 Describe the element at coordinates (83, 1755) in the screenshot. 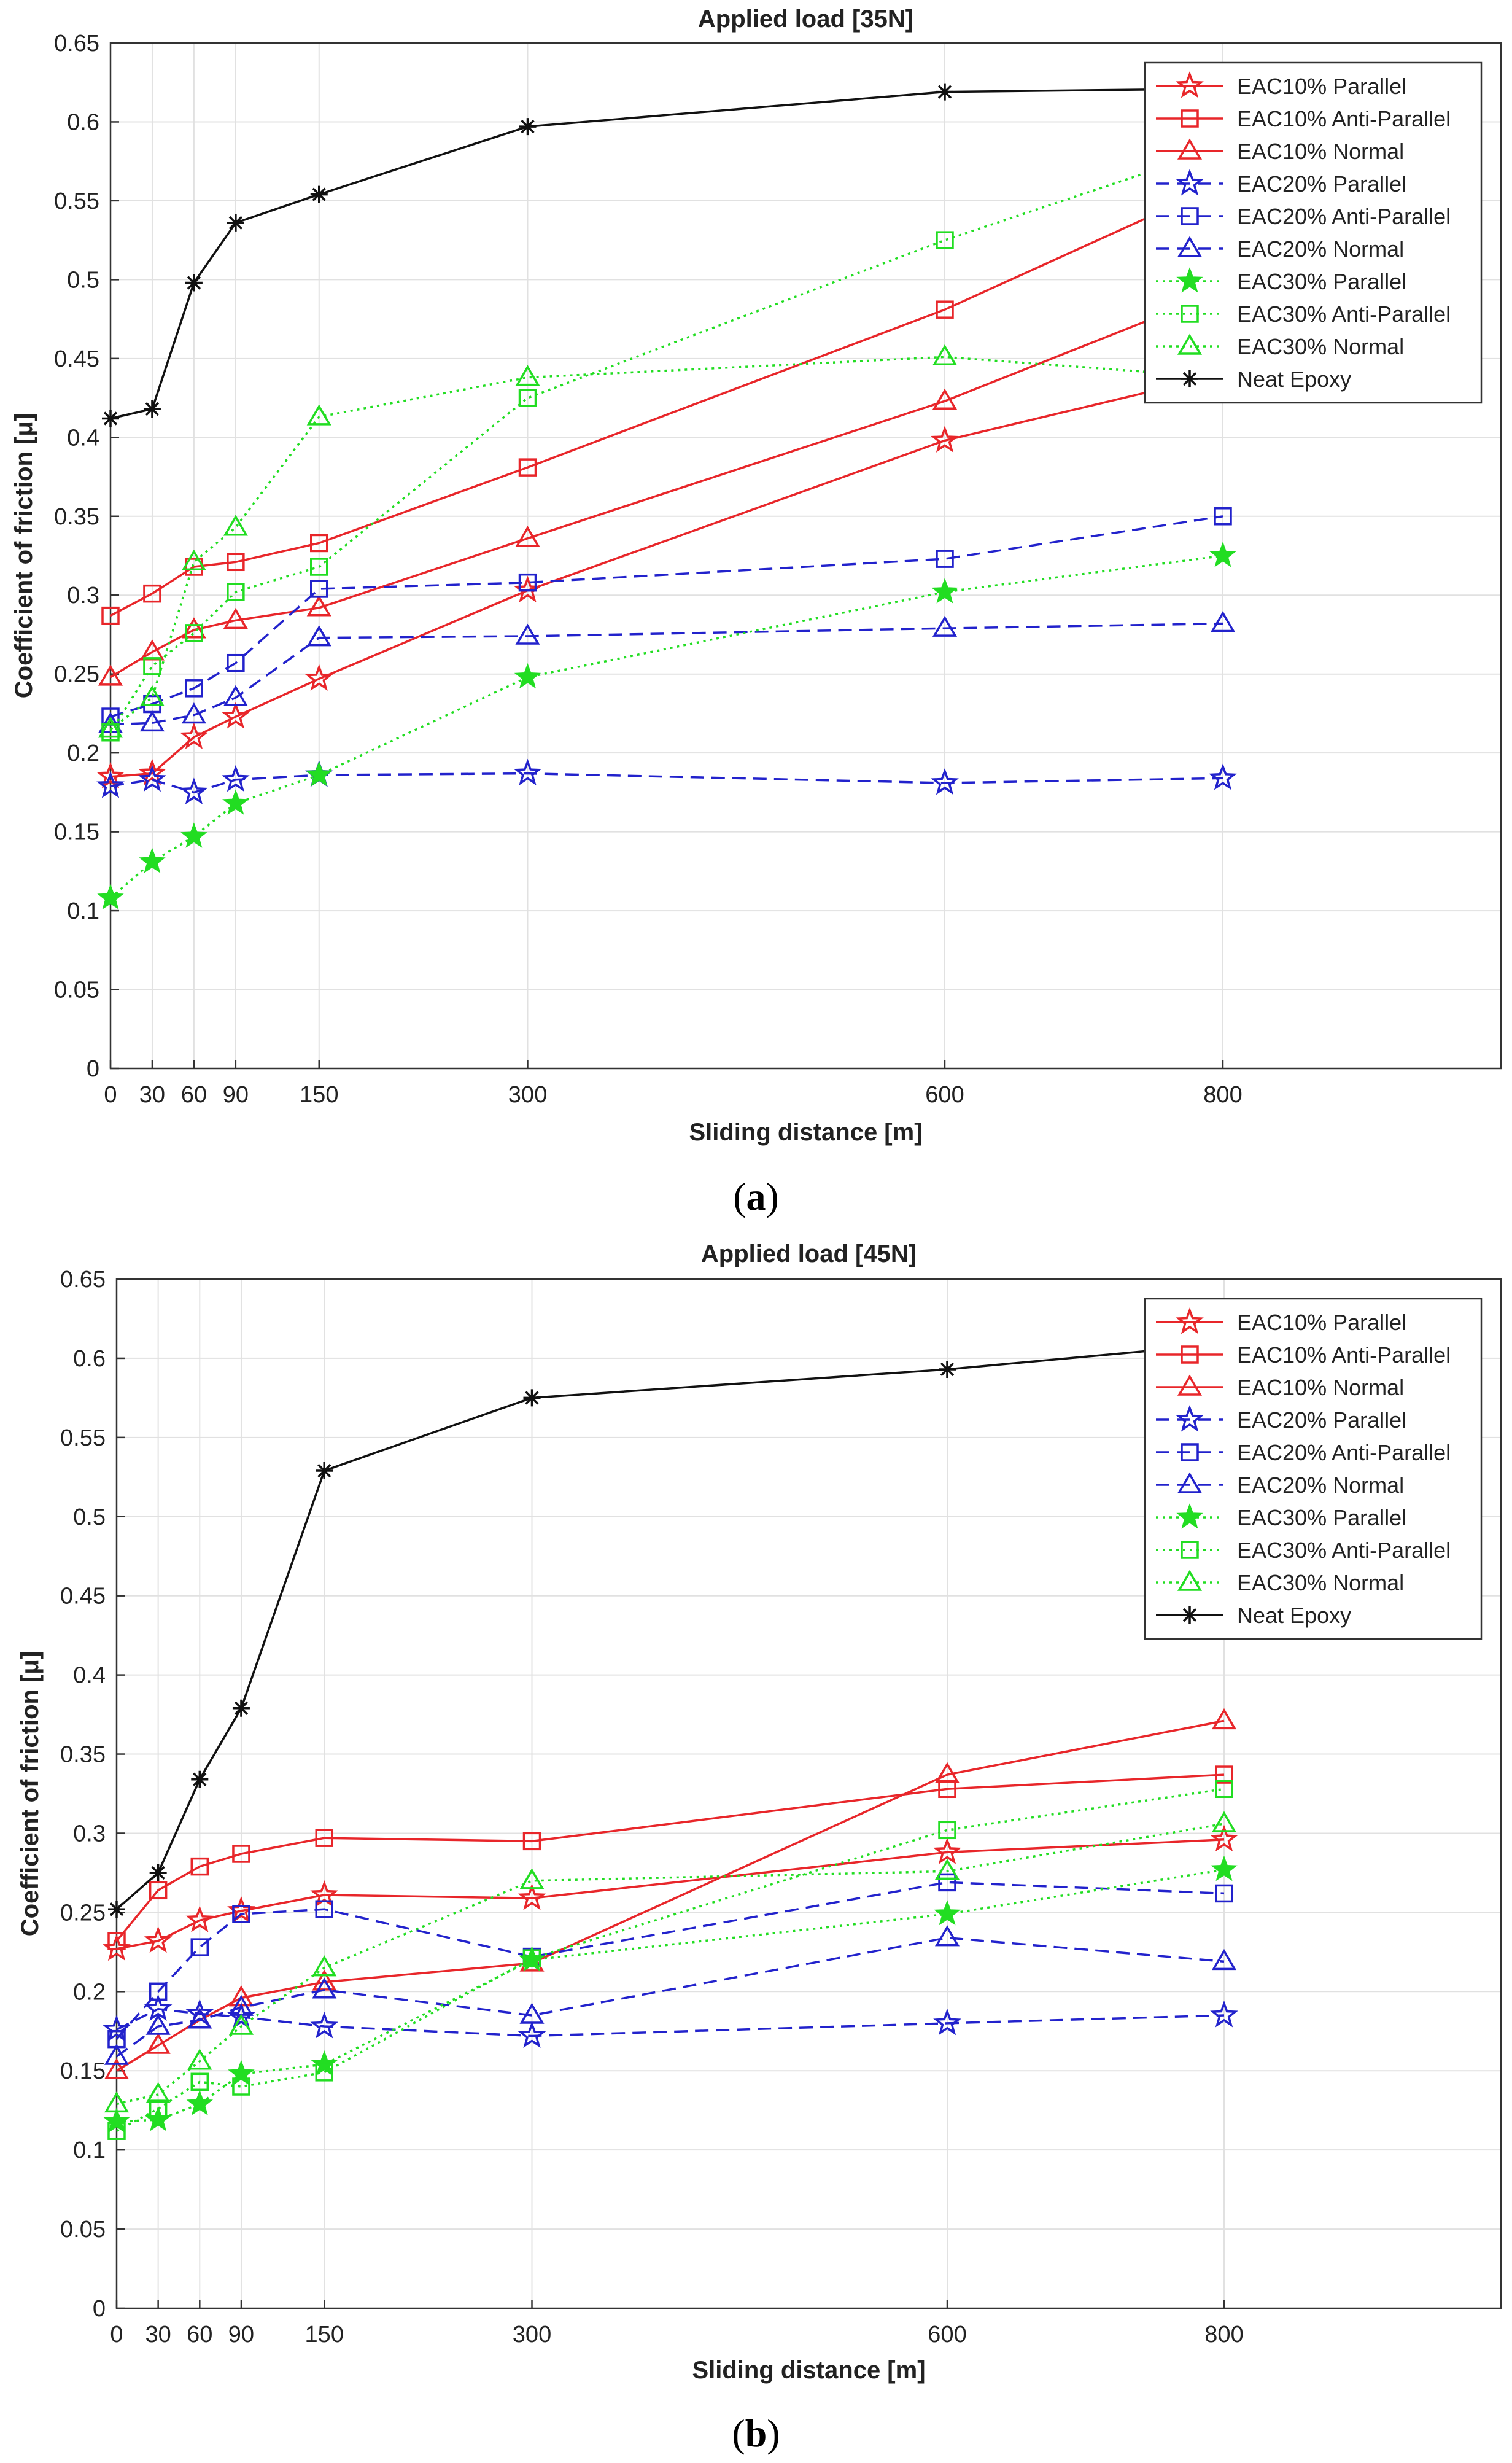

I see `y-tick-label: 0.35` at that location.